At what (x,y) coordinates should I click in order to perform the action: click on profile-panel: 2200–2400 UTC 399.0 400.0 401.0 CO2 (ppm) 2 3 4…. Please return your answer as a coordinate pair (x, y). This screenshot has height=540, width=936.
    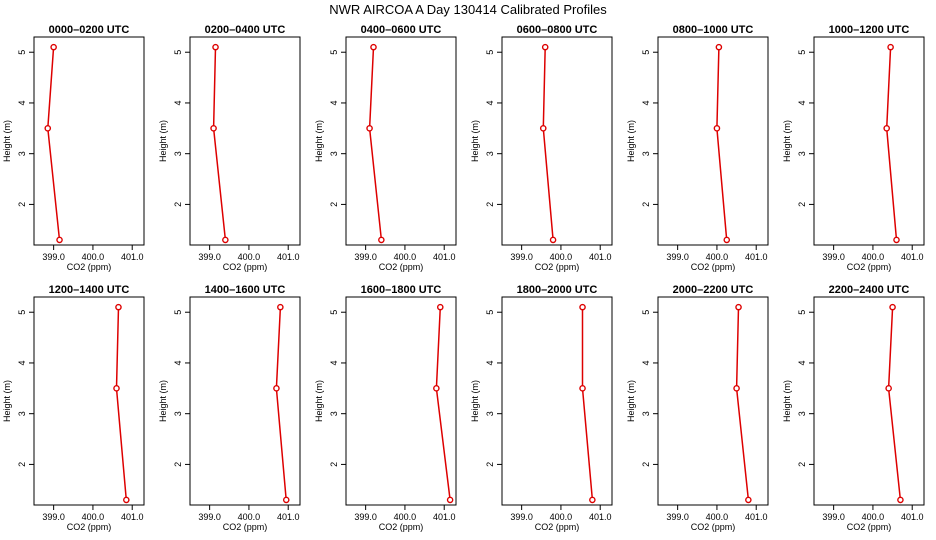
    Looking at the image, I should click on (853, 408).